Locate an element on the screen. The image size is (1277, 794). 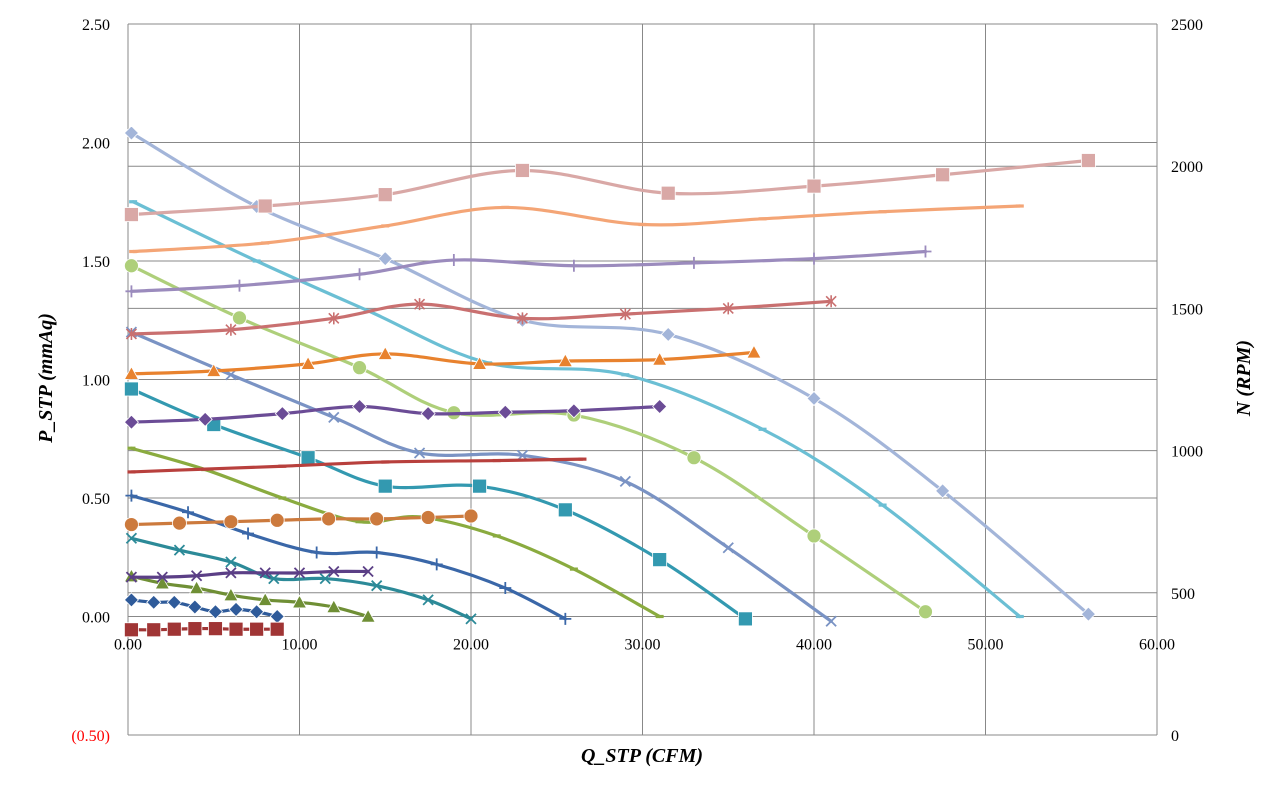
y-tick-label: 1.50 is located at coordinates (96, 262).